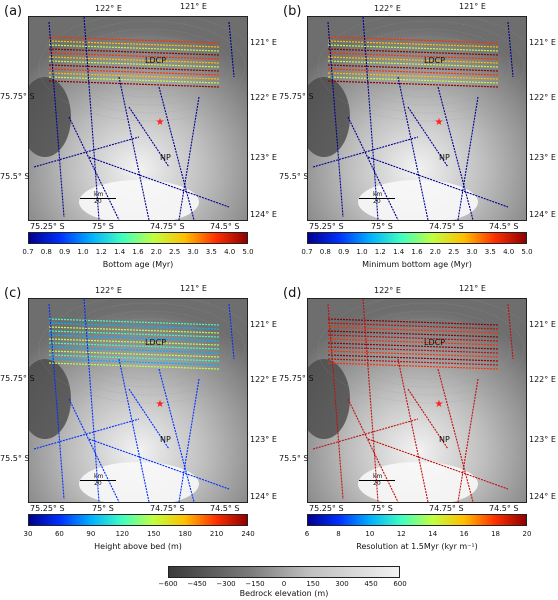 The image size is (558, 600). Describe the element at coordinates (103, 508) in the screenshot. I see `lon-label-bottom-2: 75° S` at that location.